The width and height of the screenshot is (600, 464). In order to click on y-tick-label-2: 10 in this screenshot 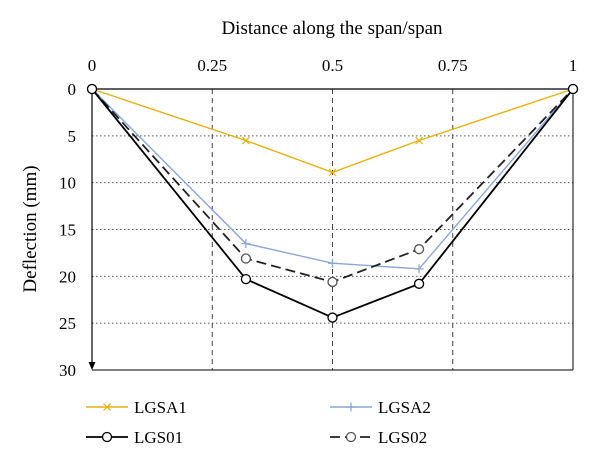, I will do `click(67, 183)`.